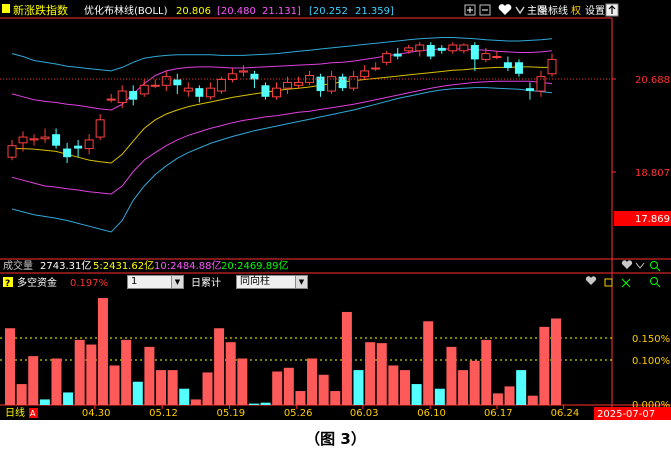 This screenshot has height=461, width=671. I want to click on indicator-name: 优化布林线(BOLL), so click(126, 10).